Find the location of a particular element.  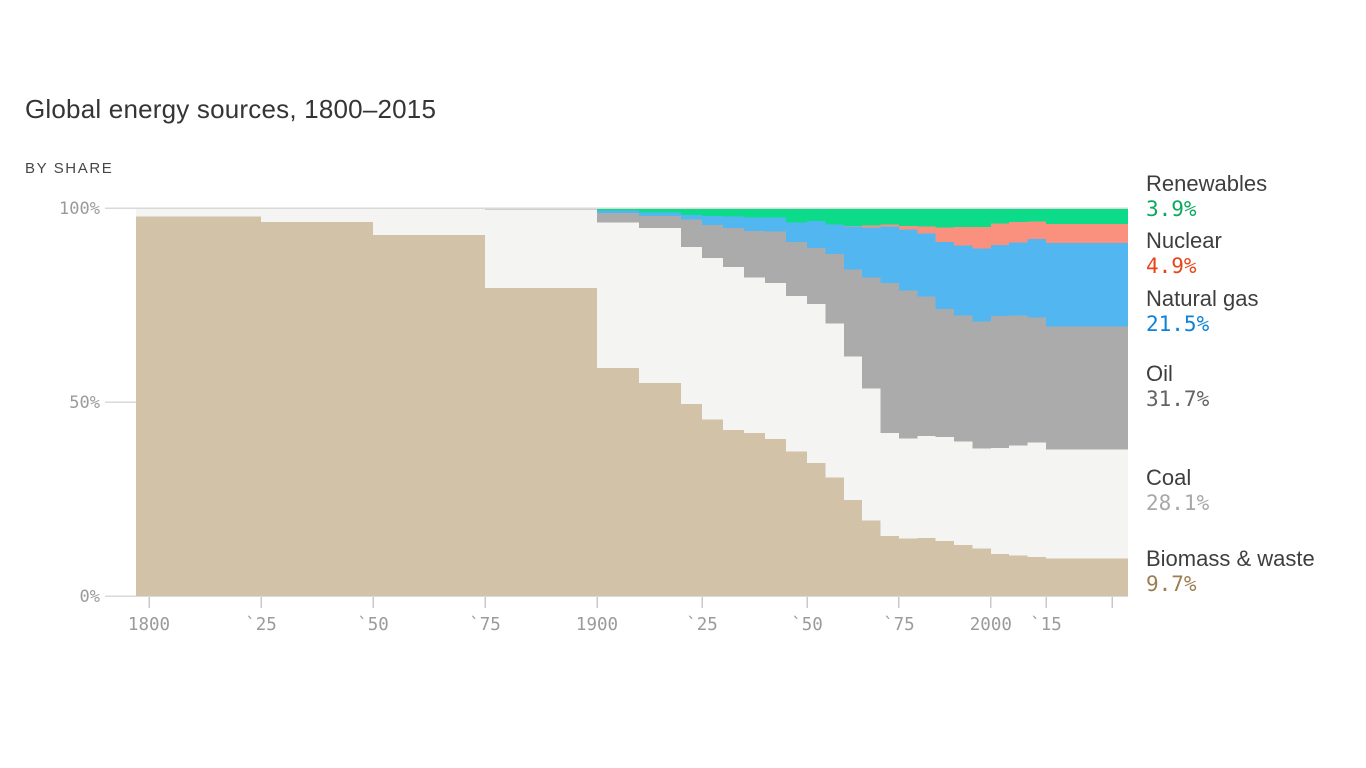

x-tick-label-1875: `75 is located at coordinates (485, 625).